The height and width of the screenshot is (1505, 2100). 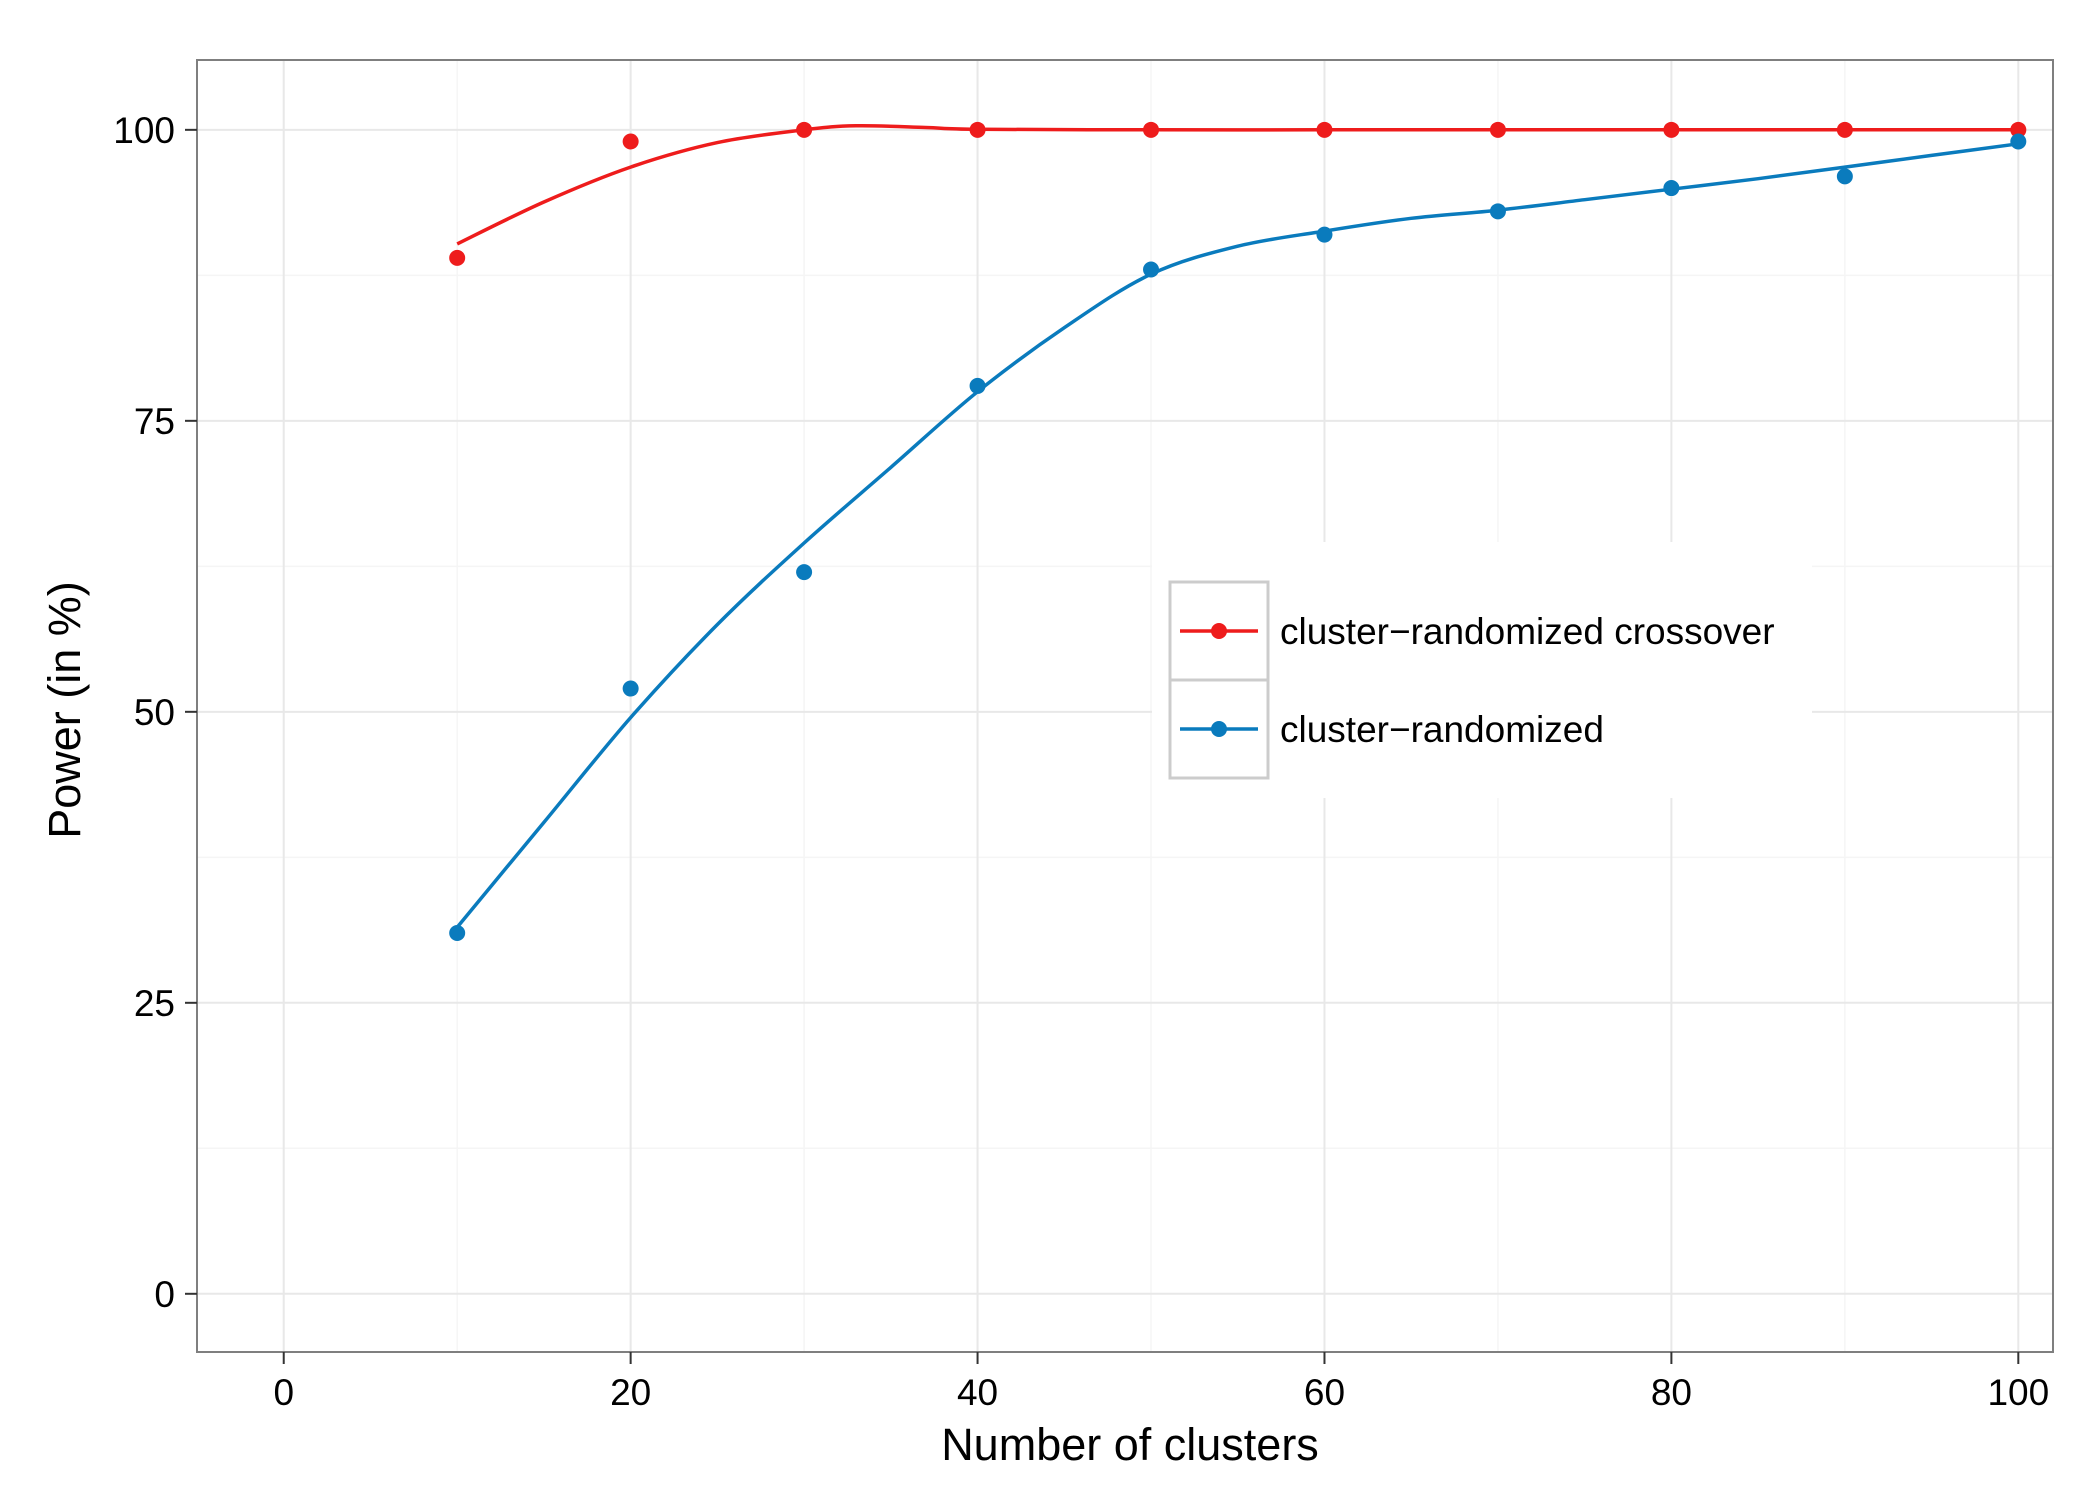 What do you see at coordinates (283, 1392) in the screenshot?
I see `x-tick-label: 0` at bounding box center [283, 1392].